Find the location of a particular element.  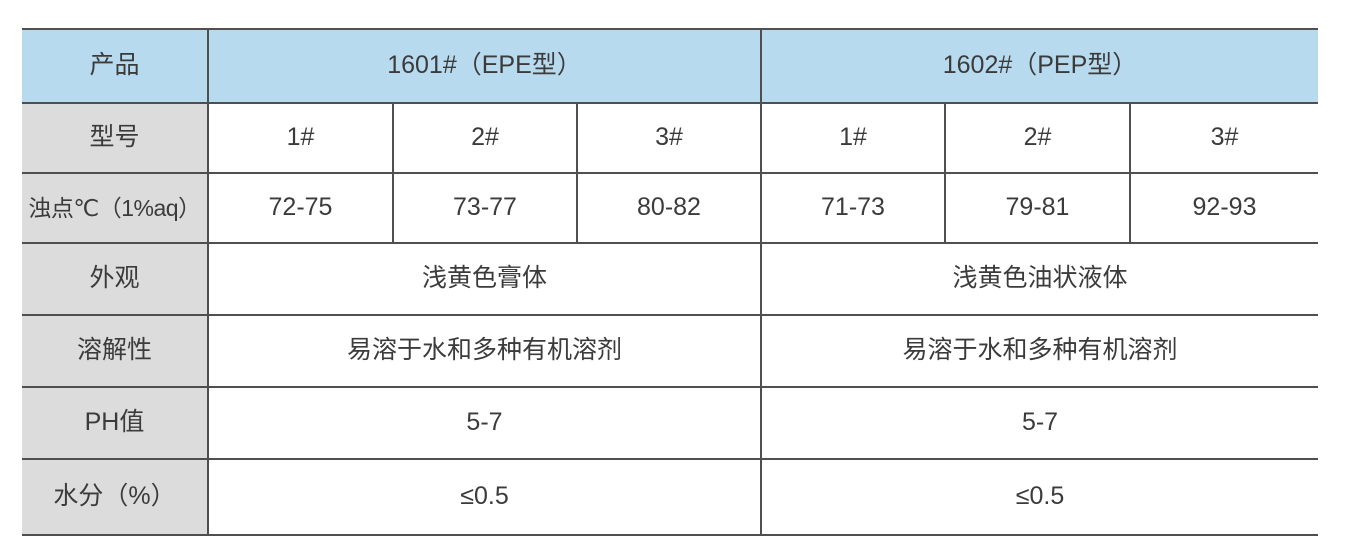

cell-model-1601-3: 3# is located at coordinates (669, 138).